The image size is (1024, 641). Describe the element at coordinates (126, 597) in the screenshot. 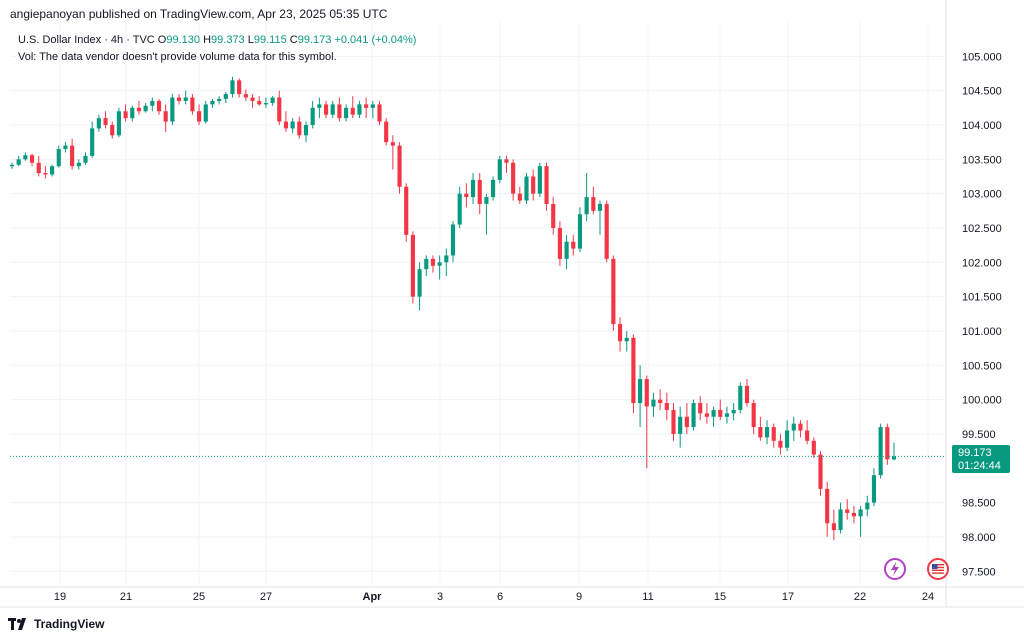

I see `x-tick-label: 21` at that location.